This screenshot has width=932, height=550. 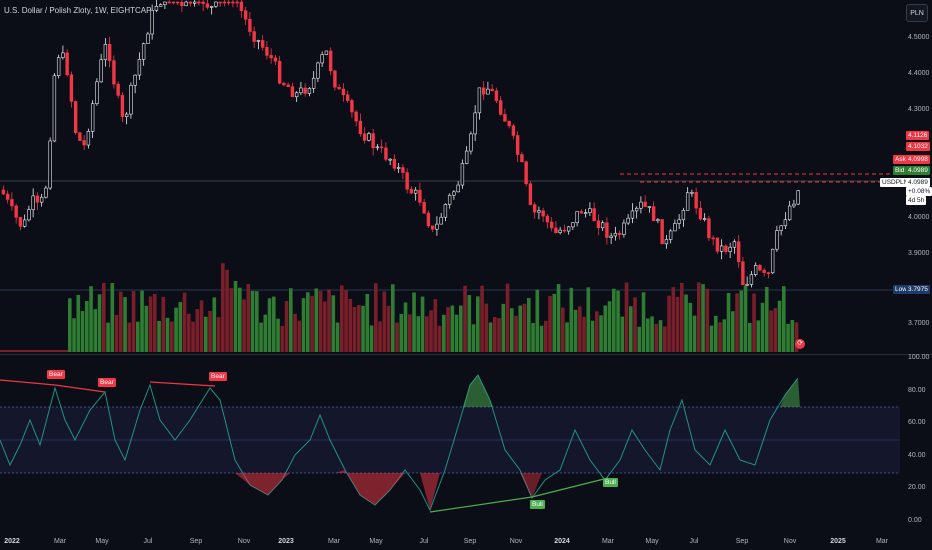 What do you see at coordinates (917, 487) in the screenshot?
I see `oscillator-tick: 20.00` at bounding box center [917, 487].